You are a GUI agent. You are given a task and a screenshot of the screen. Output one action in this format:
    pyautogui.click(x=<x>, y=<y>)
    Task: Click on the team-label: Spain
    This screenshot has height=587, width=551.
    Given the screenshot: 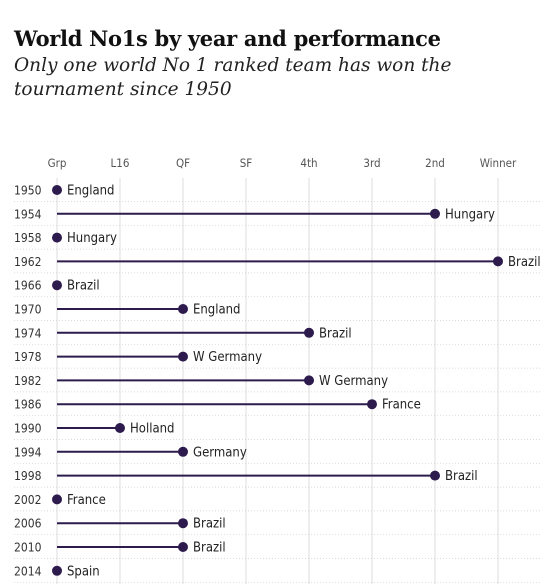 What is the action you would take?
    pyautogui.click(x=83, y=571)
    